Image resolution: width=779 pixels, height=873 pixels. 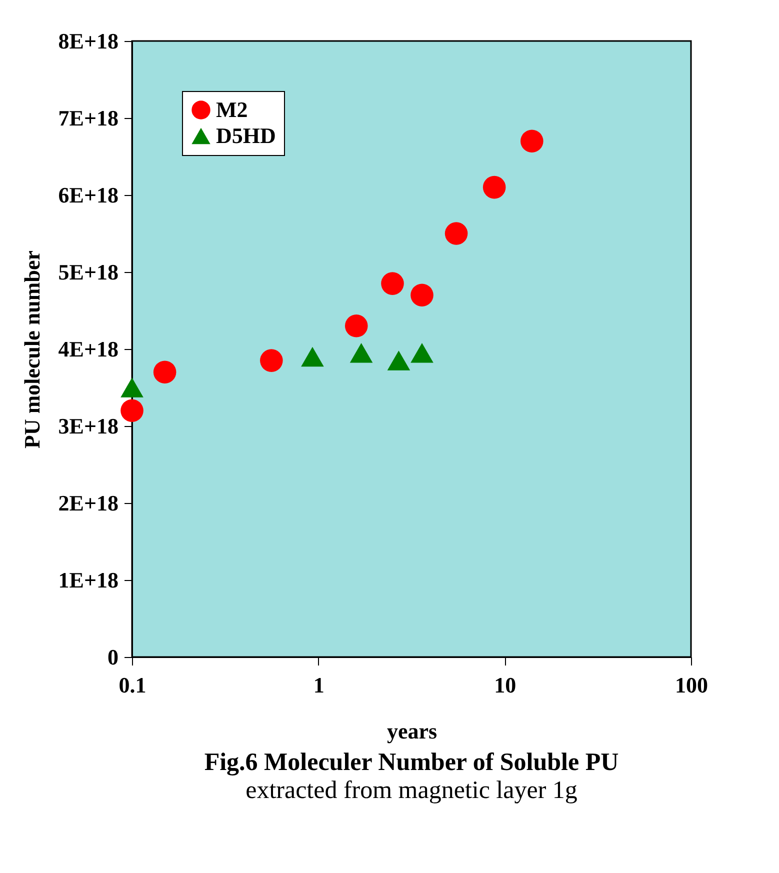 I want to click on y-tick-label: 8E+18, so click(x=88, y=41).